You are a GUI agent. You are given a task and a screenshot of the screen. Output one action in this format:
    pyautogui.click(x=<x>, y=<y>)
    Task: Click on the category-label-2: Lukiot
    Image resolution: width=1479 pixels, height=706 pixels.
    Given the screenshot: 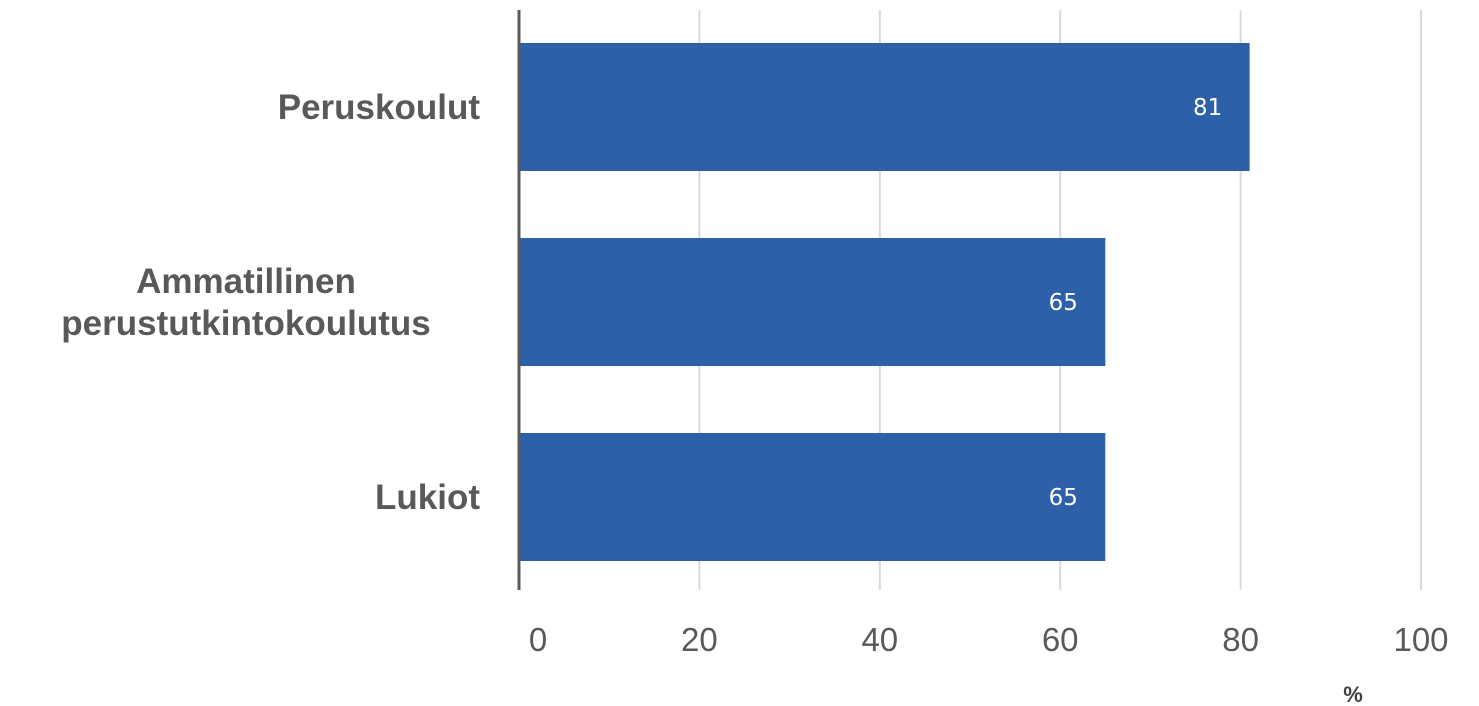 What is the action you would take?
    pyautogui.click(x=427, y=497)
    